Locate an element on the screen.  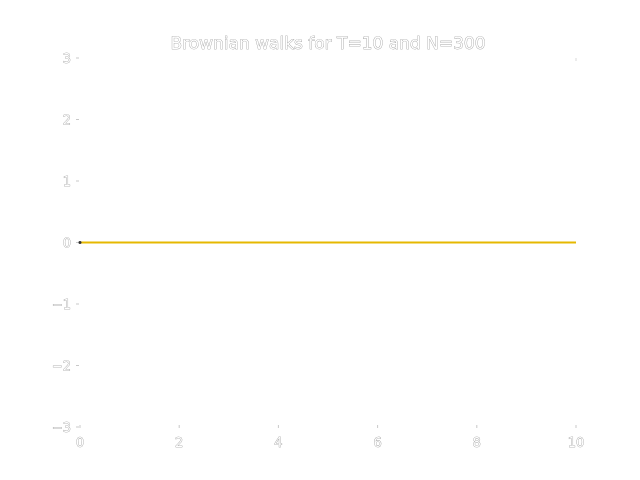
x-tick-label: 4 is located at coordinates (278, 443).